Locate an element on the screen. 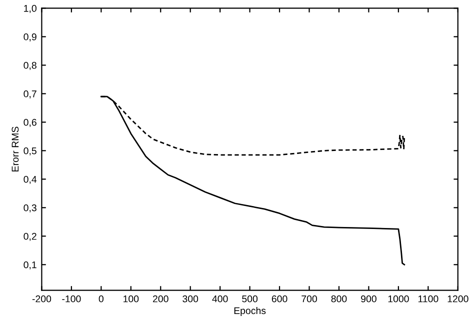  x-tick-label: 0 is located at coordinates (101, 298).